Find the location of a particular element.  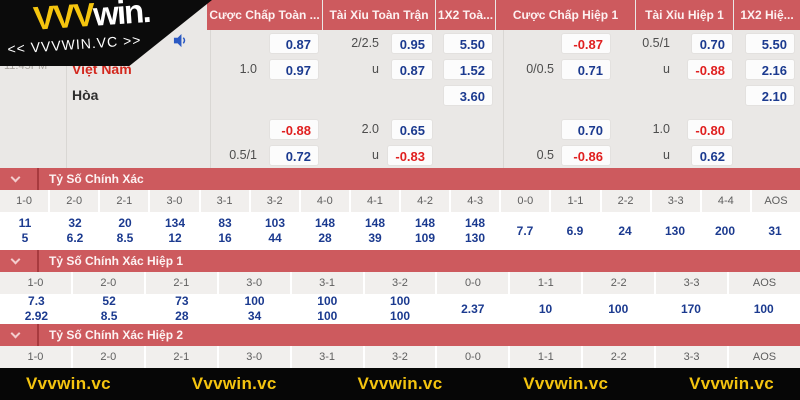

odds-1x2-ft-draw: 3.60 is located at coordinates (468, 95).